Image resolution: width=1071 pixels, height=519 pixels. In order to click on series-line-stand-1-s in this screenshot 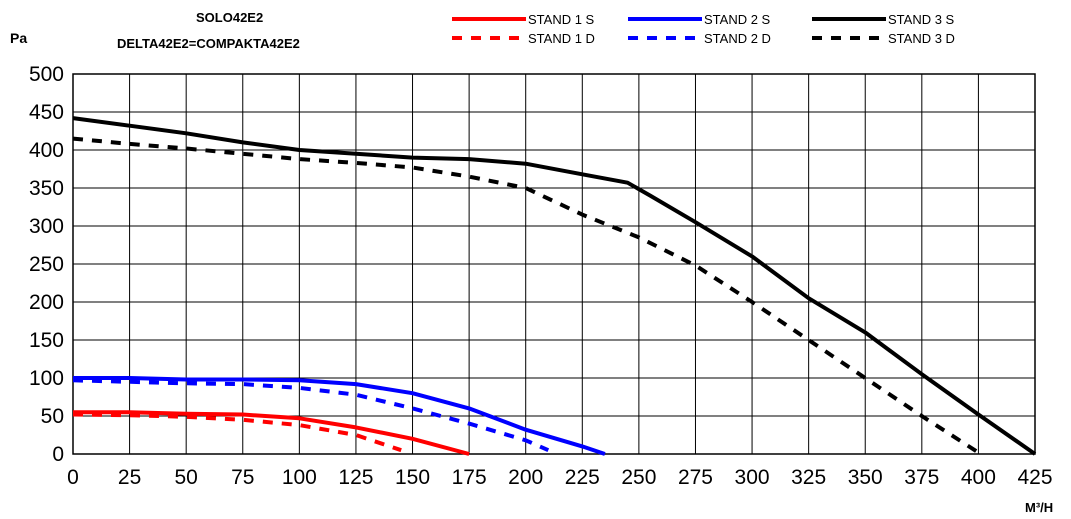, I will do `click(271, 433)`.